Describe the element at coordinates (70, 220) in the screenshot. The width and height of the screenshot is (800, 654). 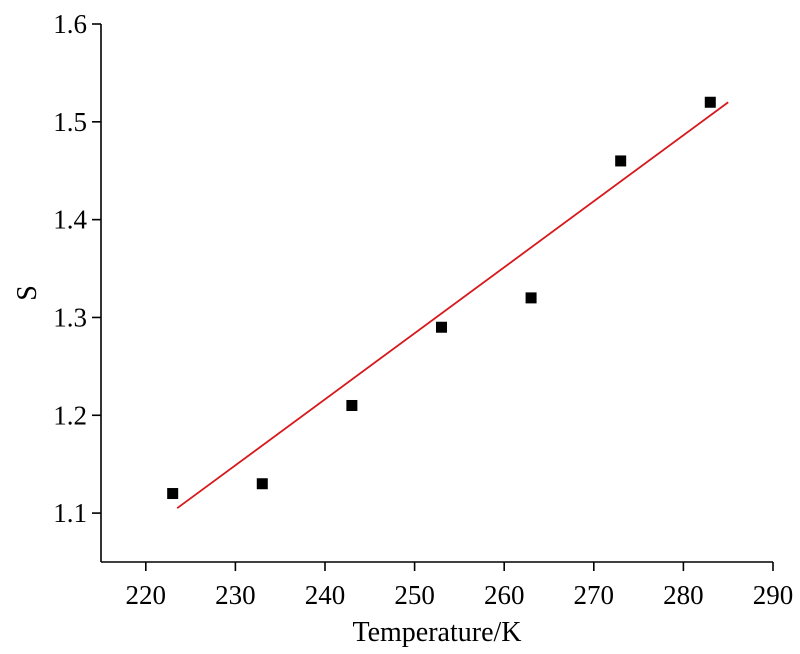
I see `y-tick-label: 1.4` at that location.